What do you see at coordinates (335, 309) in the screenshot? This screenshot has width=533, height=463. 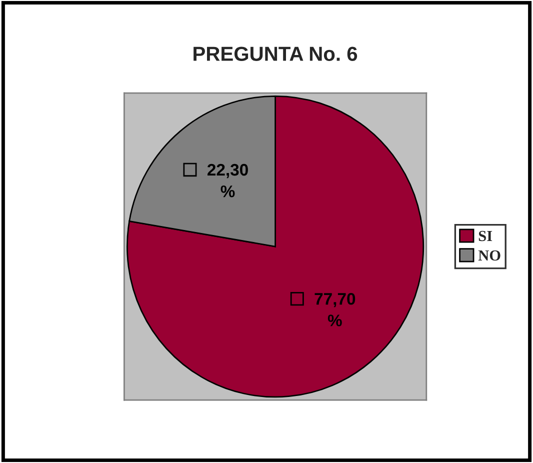 I see `data-label: 77,70 %` at bounding box center [335, 309].